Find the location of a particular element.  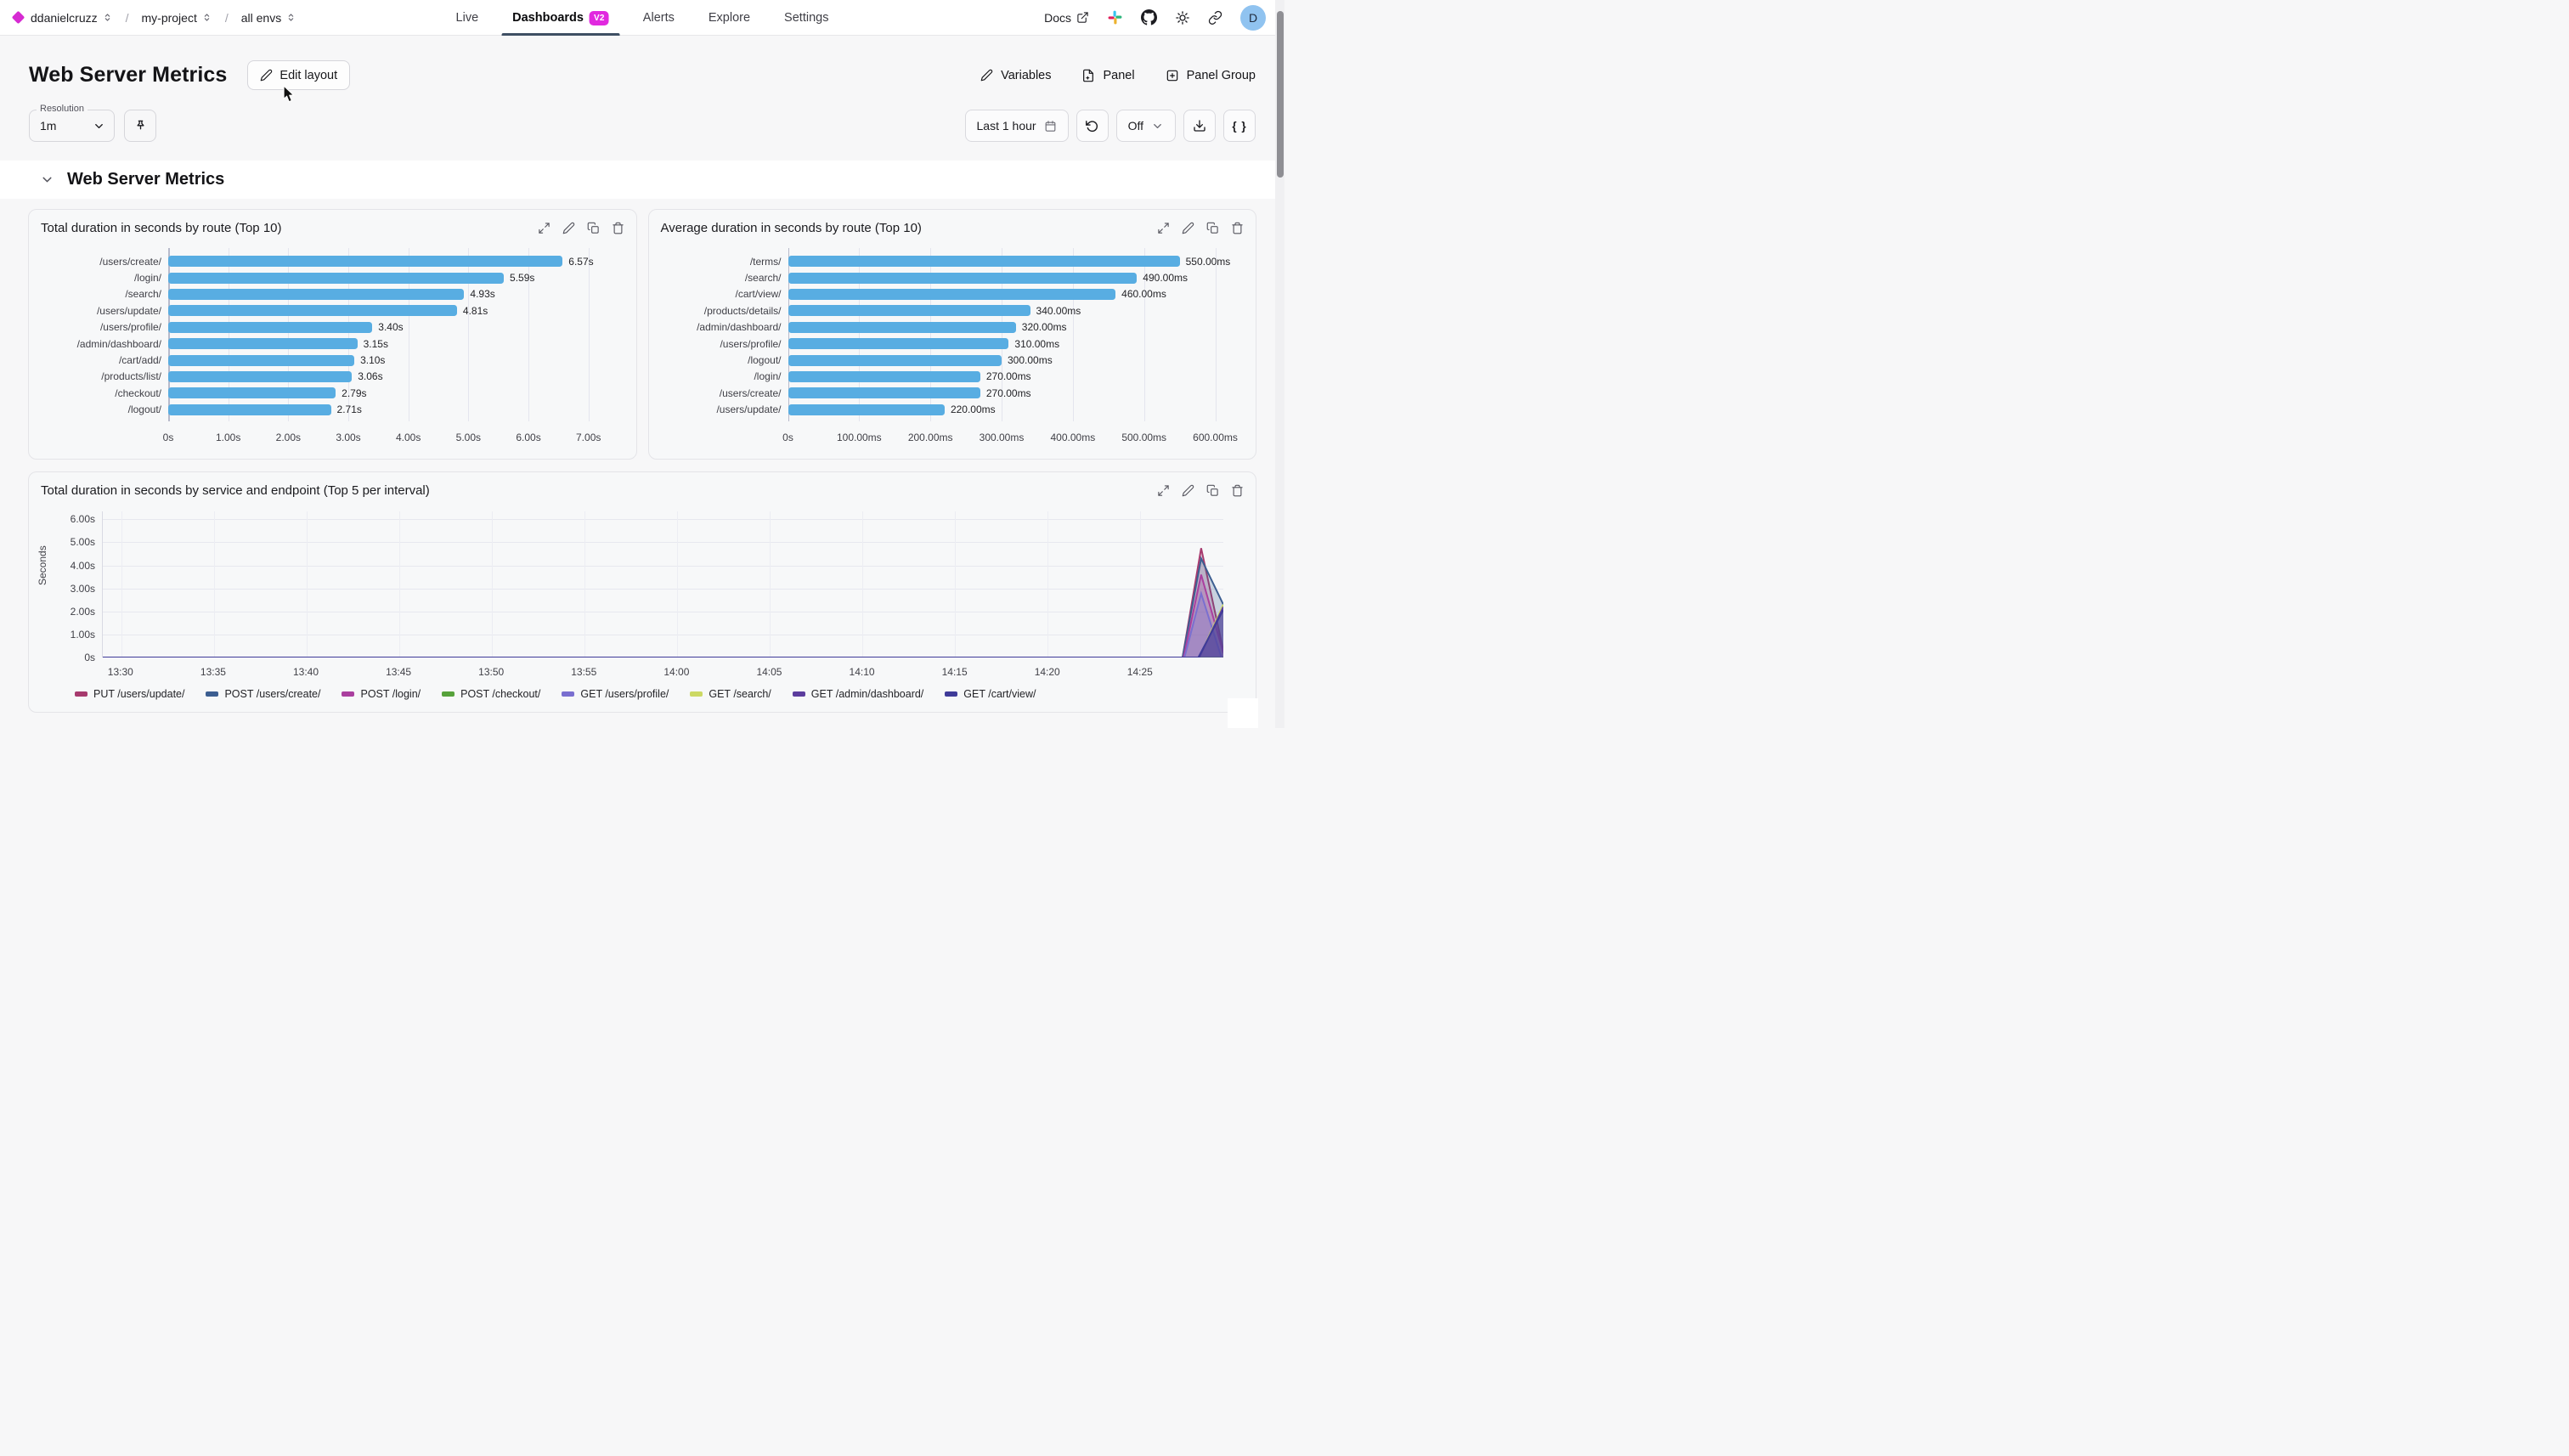

bar-row: /login/ 5.59s is located at coordinates (379, 277).